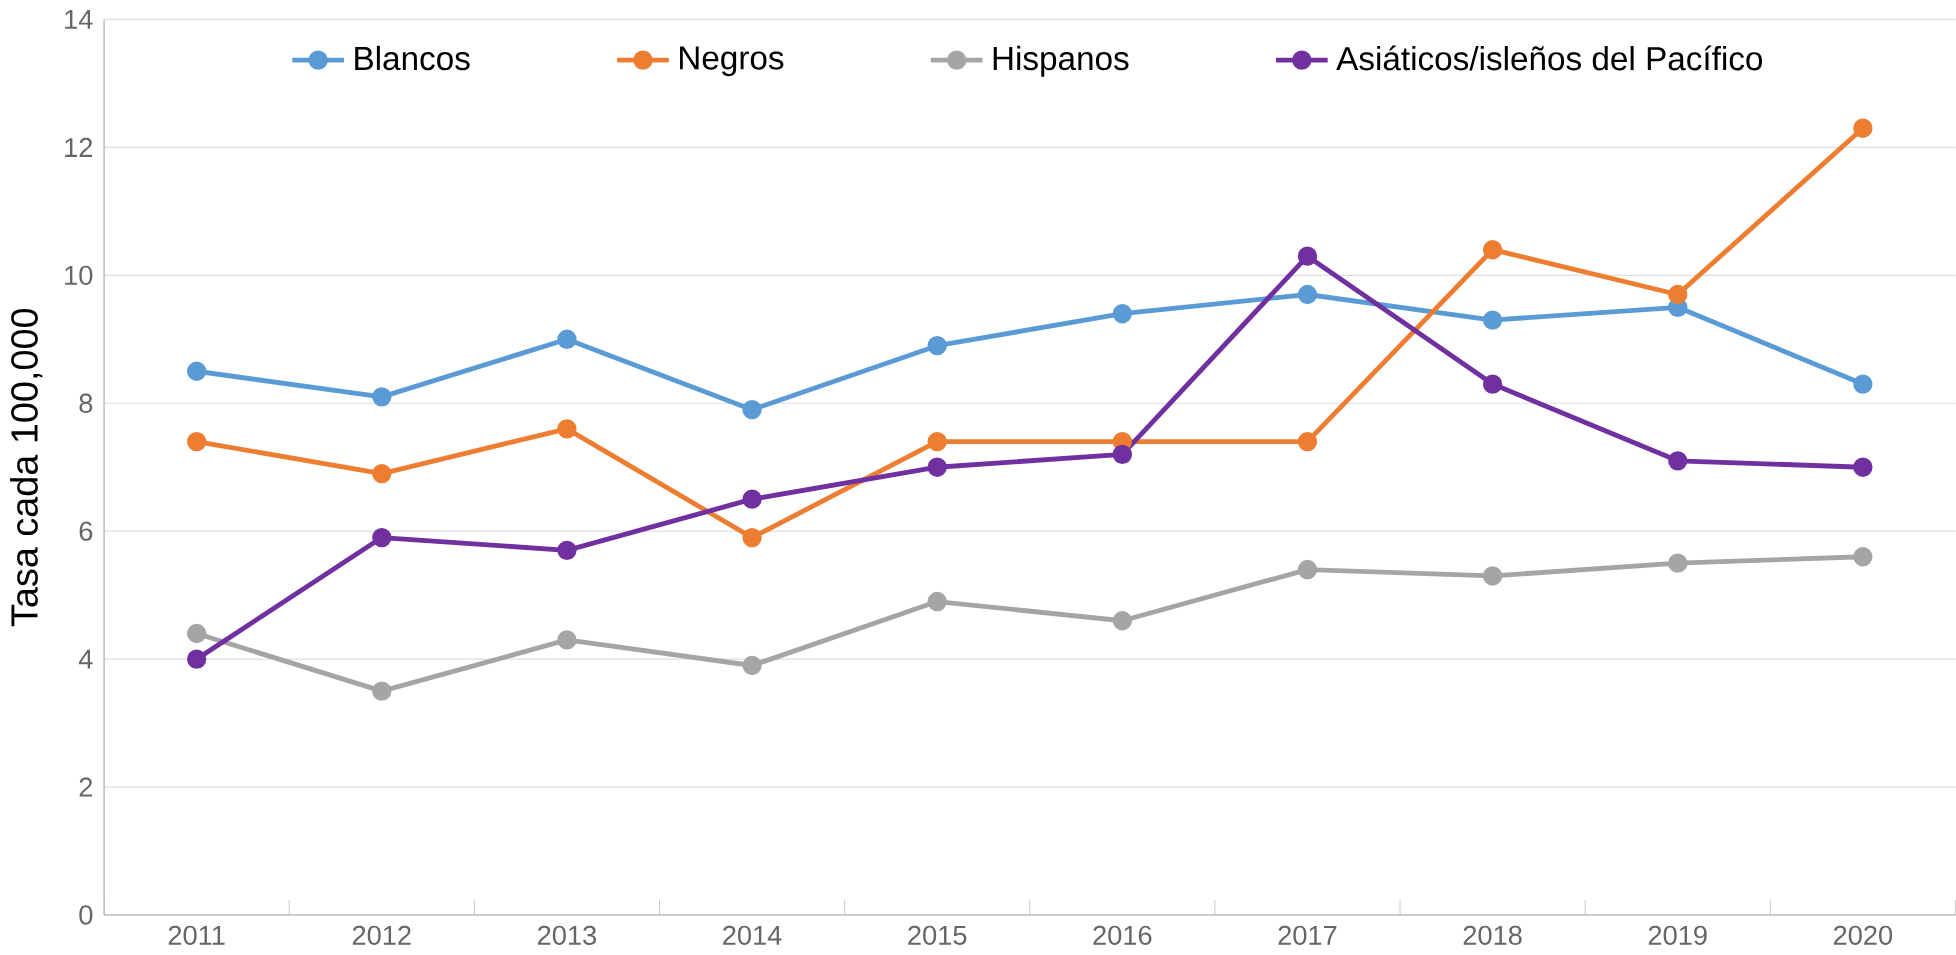 This screenshot has width=1956, height=955. What do you see at coordinates (1677, 935) in the screenshot?
I see `x-tick-label: 2019` at bounding box center [1677, 935].